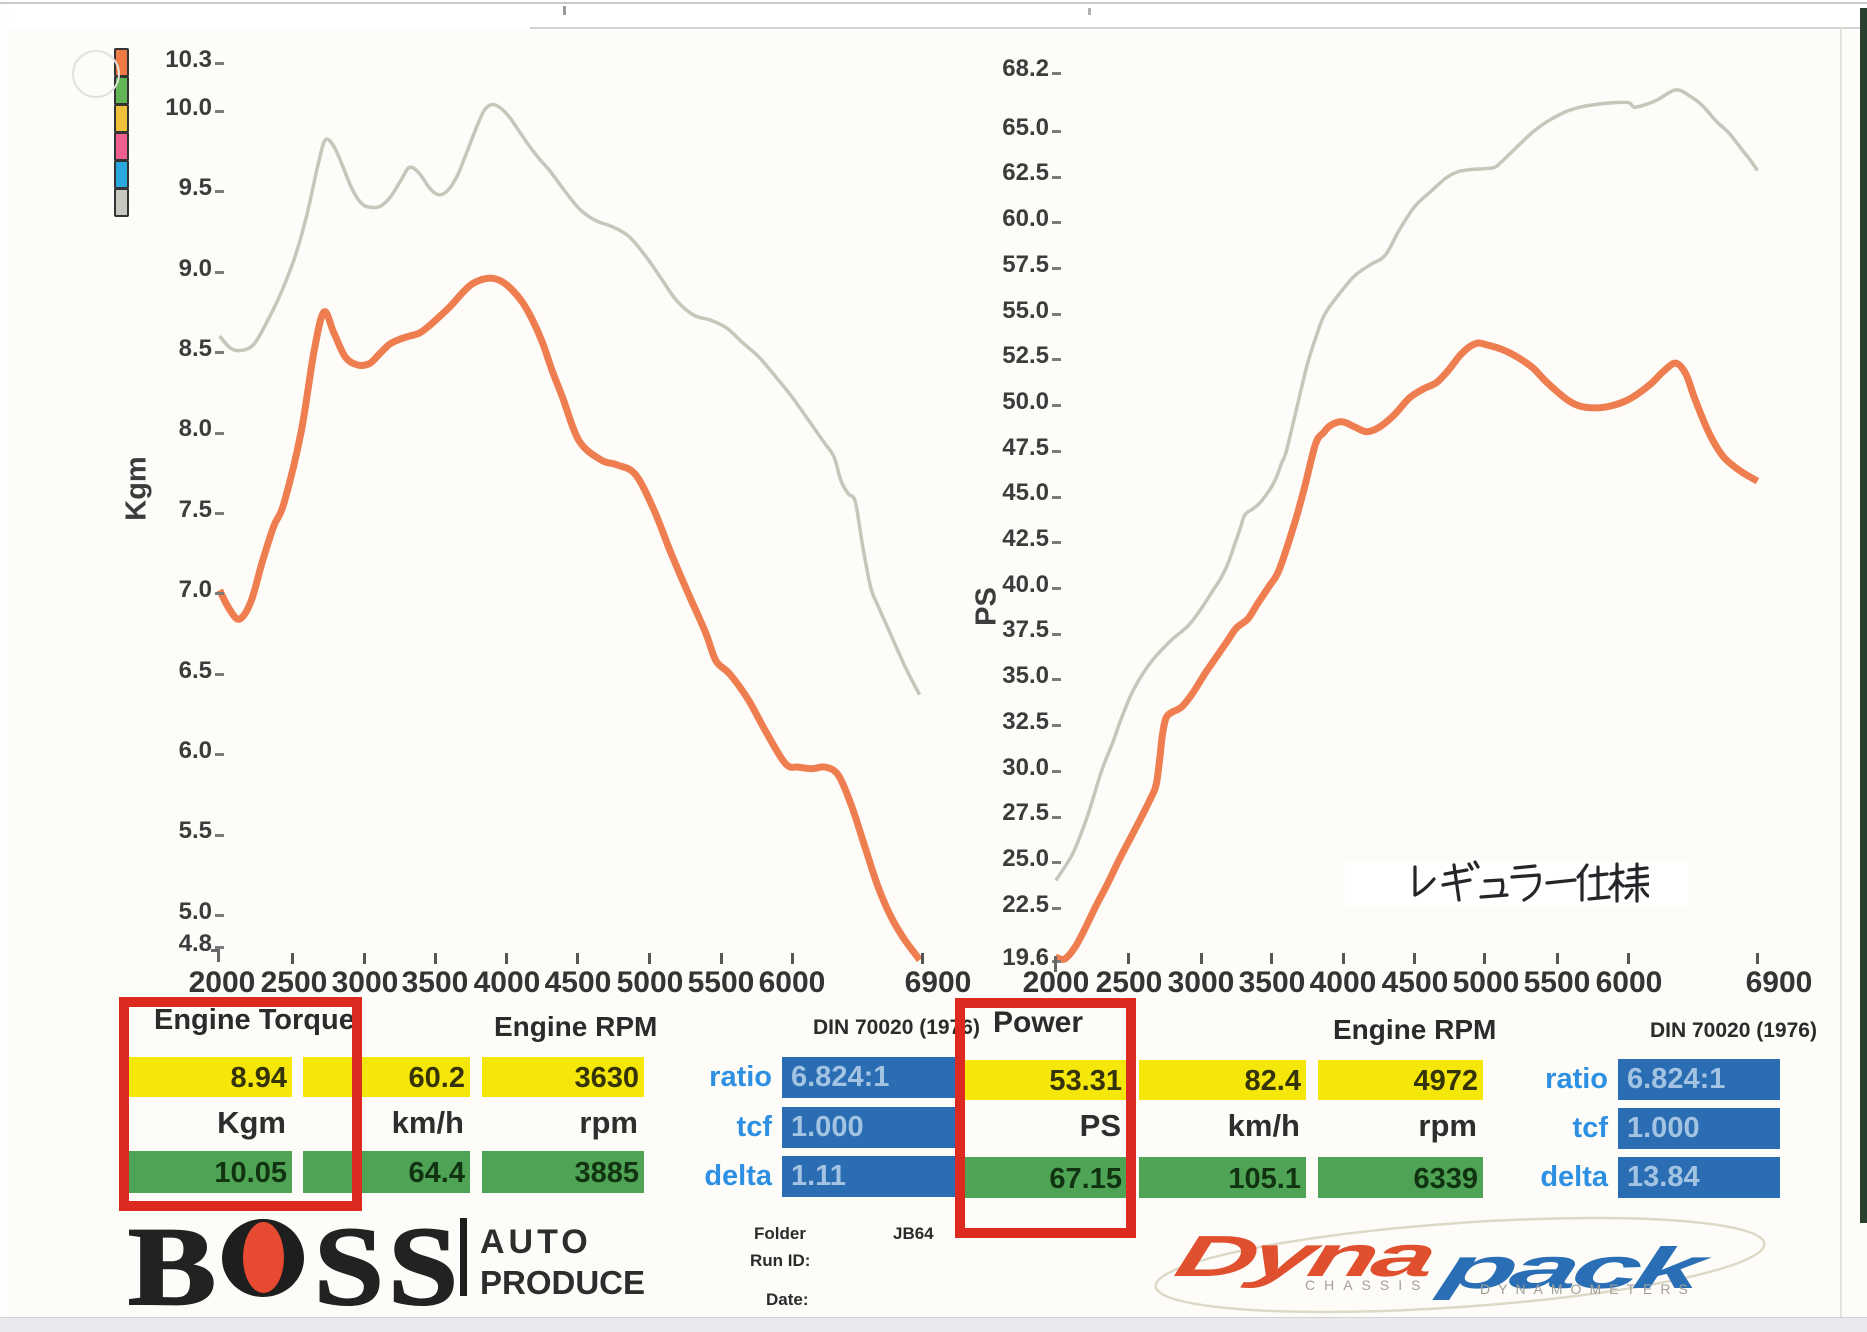  Describe the element at coordinates (1574, 1268) in the screenshot. I see `svg-text: pack` at that location.